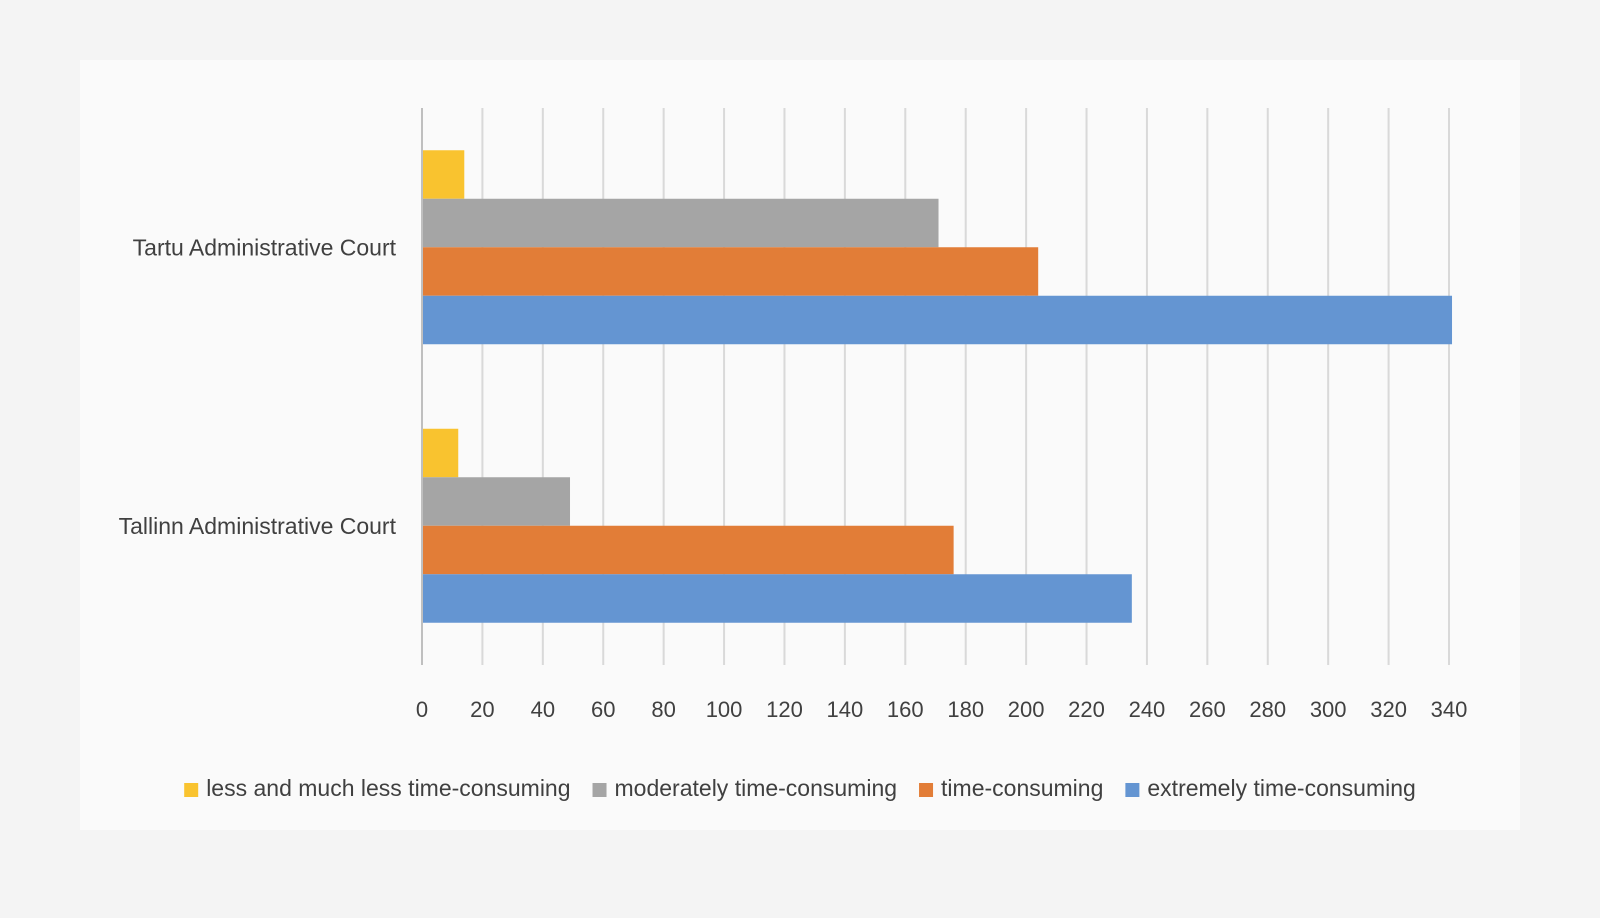 This screenshot has width=1600, height=918. I want to click on x-tick-label: 260, so click(1207, 709).